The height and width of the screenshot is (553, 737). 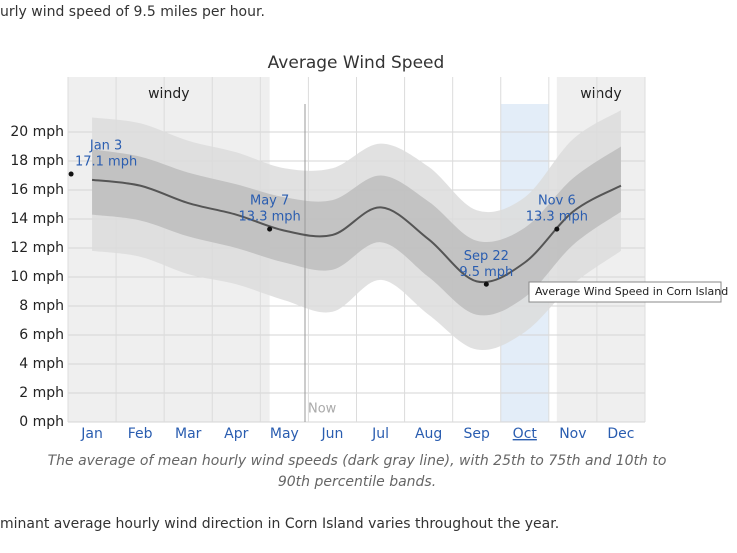 I want to click on y-tick-label: 6 mph, so click(x=41, y=335).